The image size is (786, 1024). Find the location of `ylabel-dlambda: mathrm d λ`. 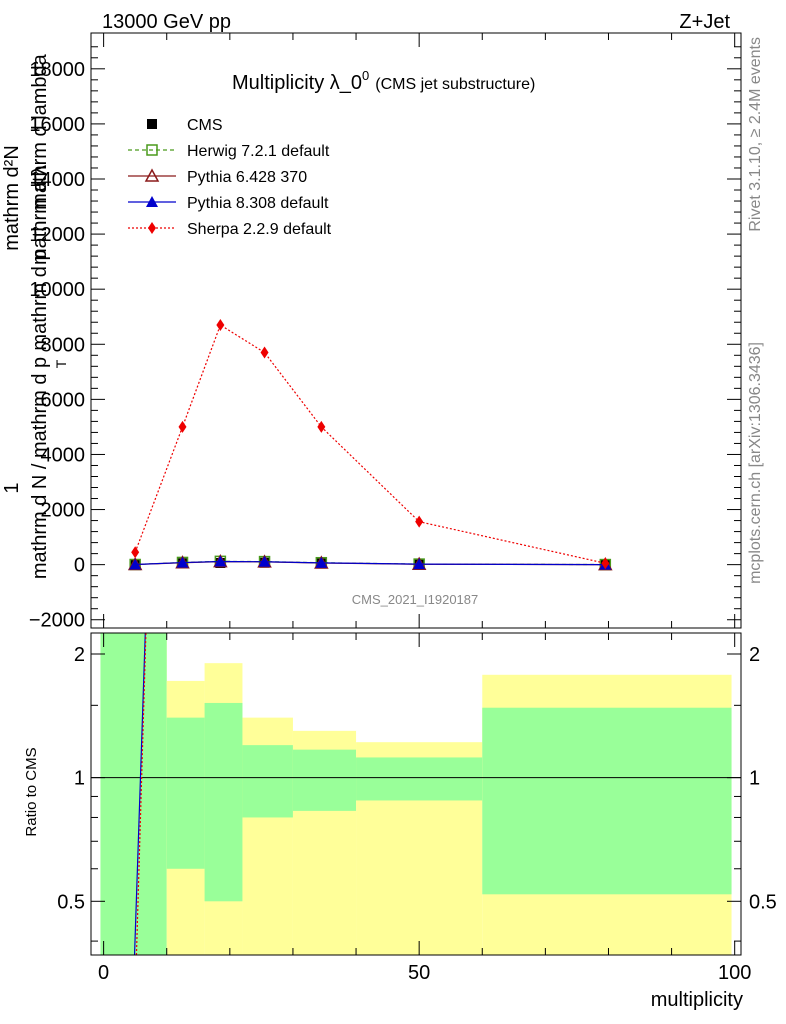

ylabel-dlambda: mathrm d λ is located at coordinates (40, 215).